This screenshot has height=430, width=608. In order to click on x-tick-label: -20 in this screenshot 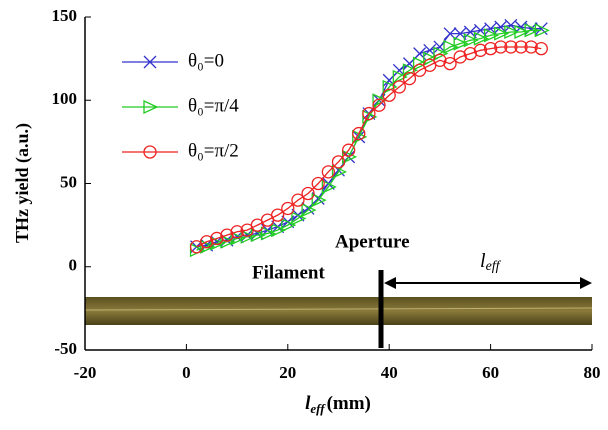, I will do `click(85, 372)`.